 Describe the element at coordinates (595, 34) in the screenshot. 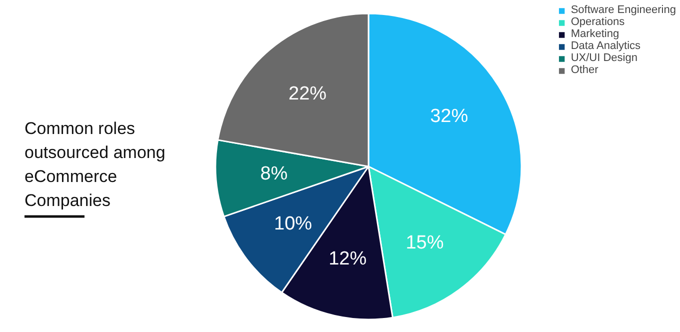

I see `legend-label: Marketing` at that location.